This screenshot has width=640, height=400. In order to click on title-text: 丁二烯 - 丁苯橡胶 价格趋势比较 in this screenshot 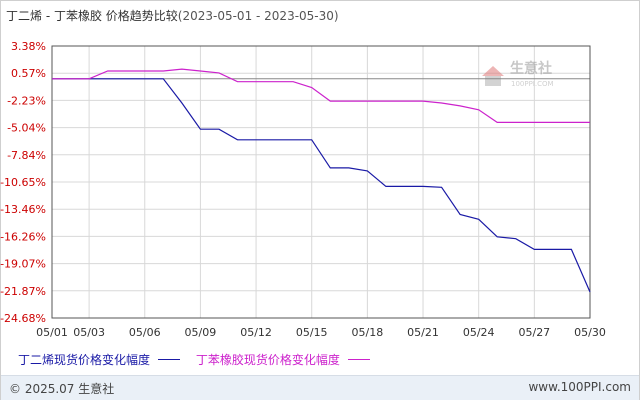, I will do `click(92, 16)`.